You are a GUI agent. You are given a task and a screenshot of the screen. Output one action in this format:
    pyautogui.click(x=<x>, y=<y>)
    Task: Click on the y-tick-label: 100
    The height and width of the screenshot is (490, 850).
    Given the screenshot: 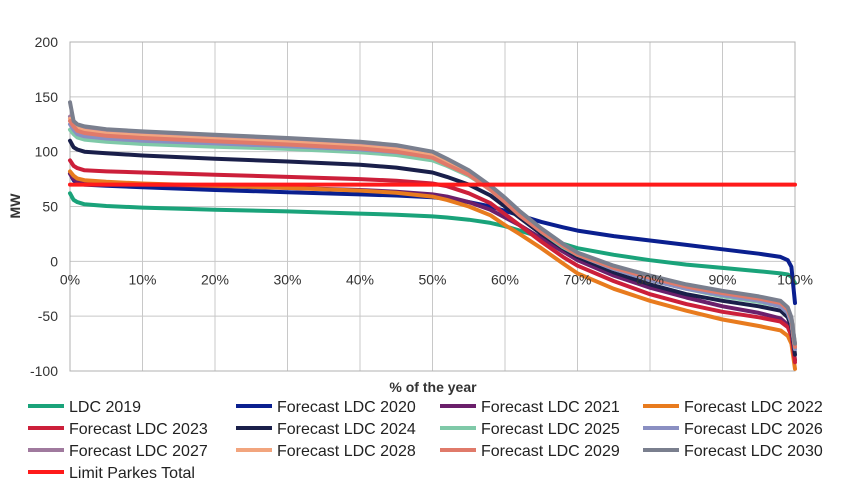 What is the action you would take?
    pyautogui.click(x=47, y=152)
    